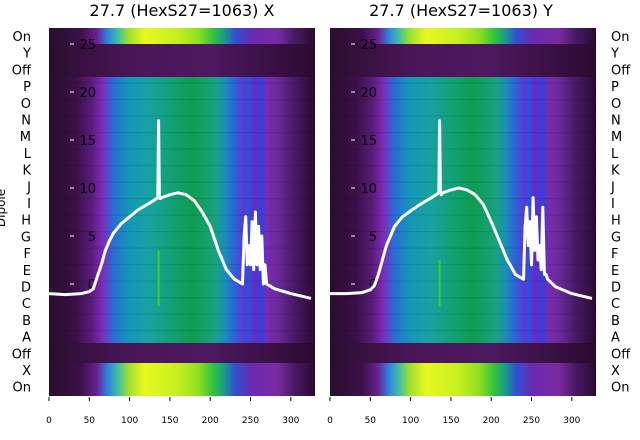 This screenshot has height=440, width=640. Describe the element at coordinates (83, 165) in the screenshot. I see `trace-tick-labels: 25 20 15 10 5 0` at that location.